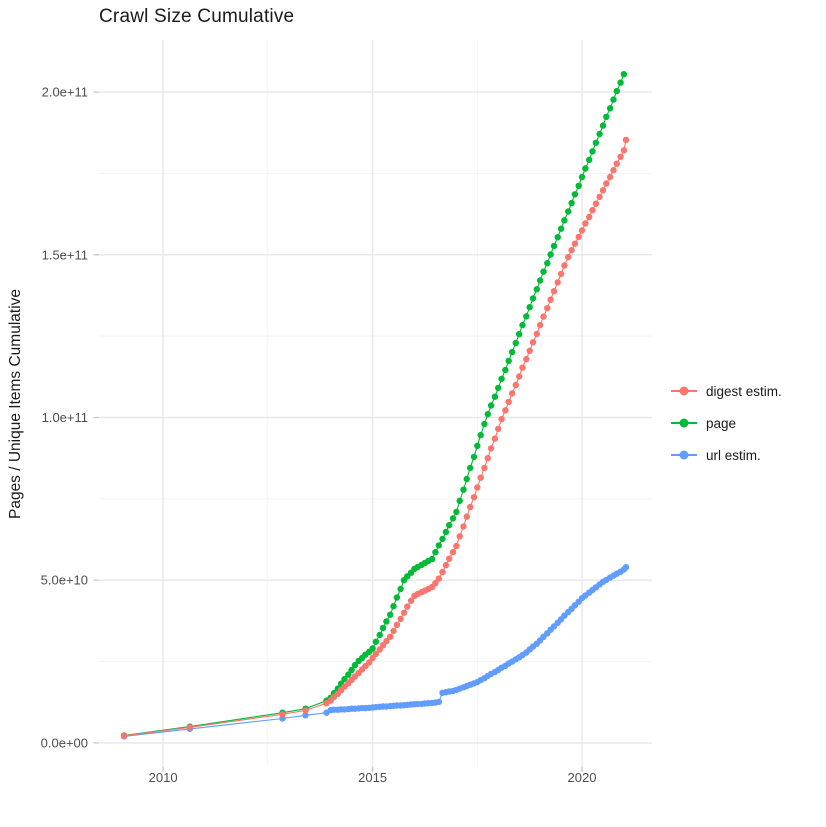 The height and width of the screenshot is (827, 826). What do you see at coordinates (372, 777) in the screenshot?
I see `x-tick-label: 2015` at bounding box center [372, 777].